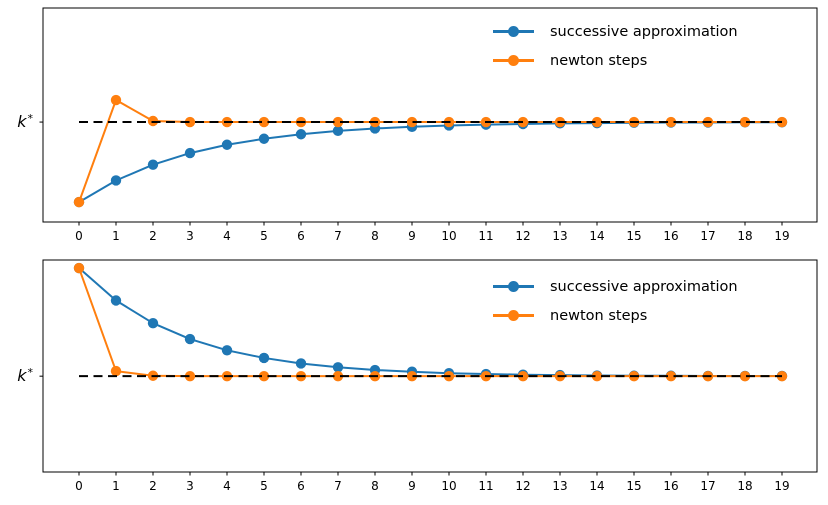 This screenshot has height=505, width=828. I want to click on legend-top: successive approximation newton steps, so click(615, 46).